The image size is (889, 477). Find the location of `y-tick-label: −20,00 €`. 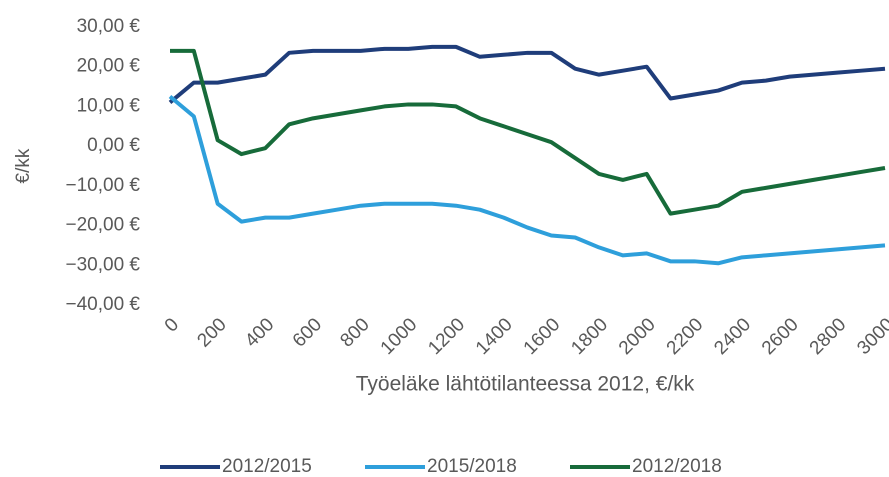

y-tick-label: −20,00 € is located at coordinates (103, 225).